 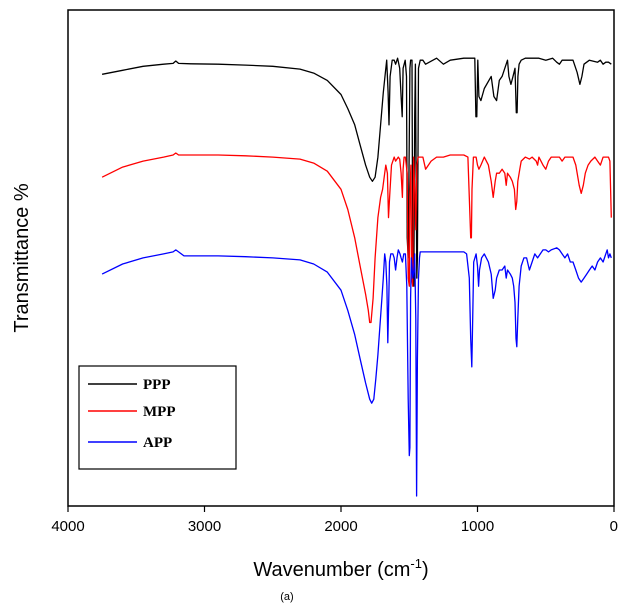 What do you see at coordinates (157, 385) in the screenshot?
I see `legend-label-ppp: PPP` at bounding box center [157, 385].